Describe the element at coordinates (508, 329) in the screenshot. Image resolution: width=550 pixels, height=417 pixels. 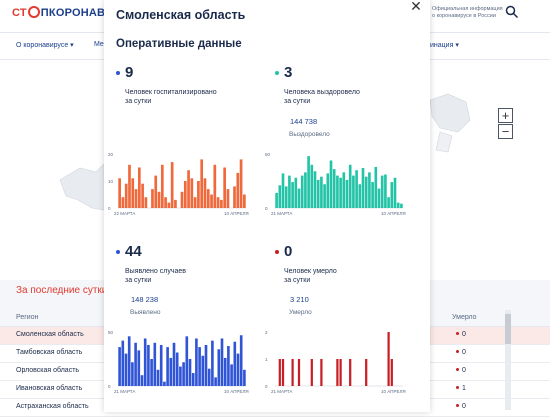
I see `scrollbar-thumb` at that location.